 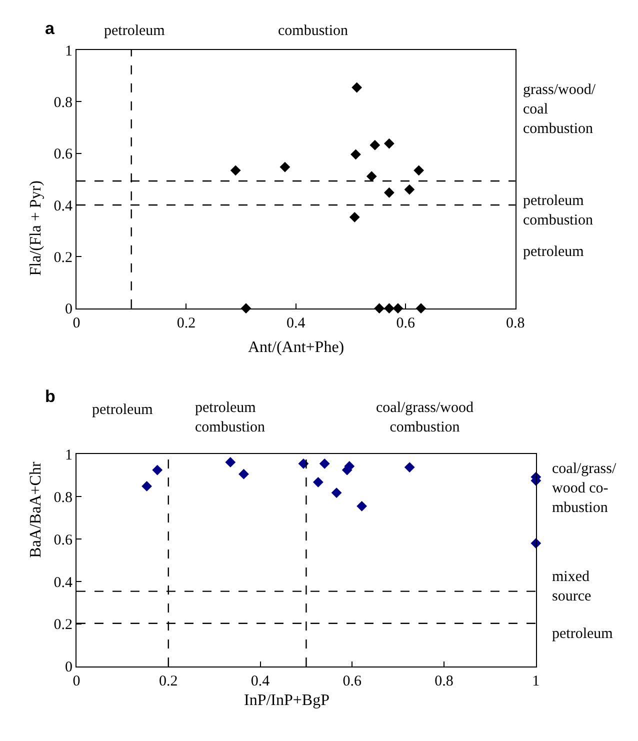 What do you see at coordinates (584, 488) in the screenshot?
I see `text: coal/grass/ wood co- mbustion` at bounding box center [584, 488].